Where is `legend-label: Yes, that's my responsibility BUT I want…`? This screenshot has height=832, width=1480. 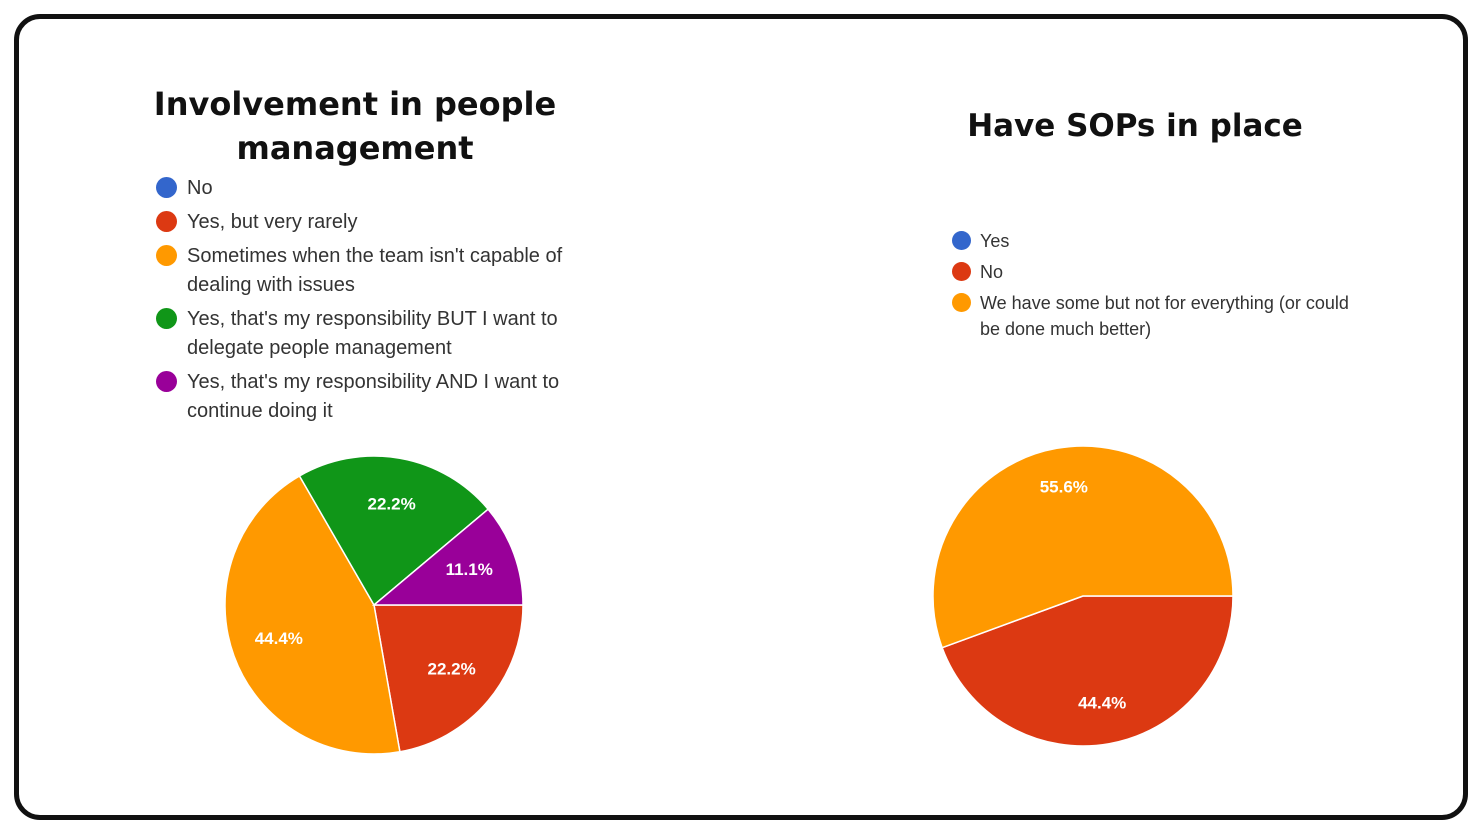 legend-label: Yes, that's my responsibility BUT I want… is located at coordinates (372, 333).